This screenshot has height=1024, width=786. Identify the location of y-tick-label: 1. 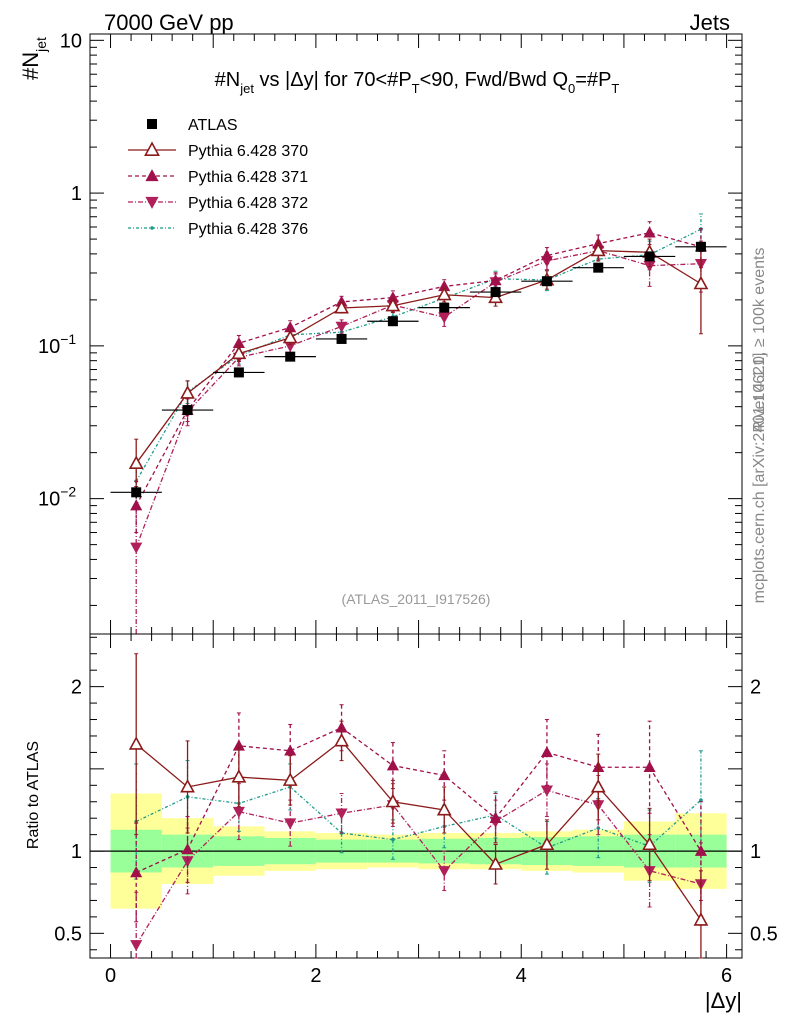
(76, 194).